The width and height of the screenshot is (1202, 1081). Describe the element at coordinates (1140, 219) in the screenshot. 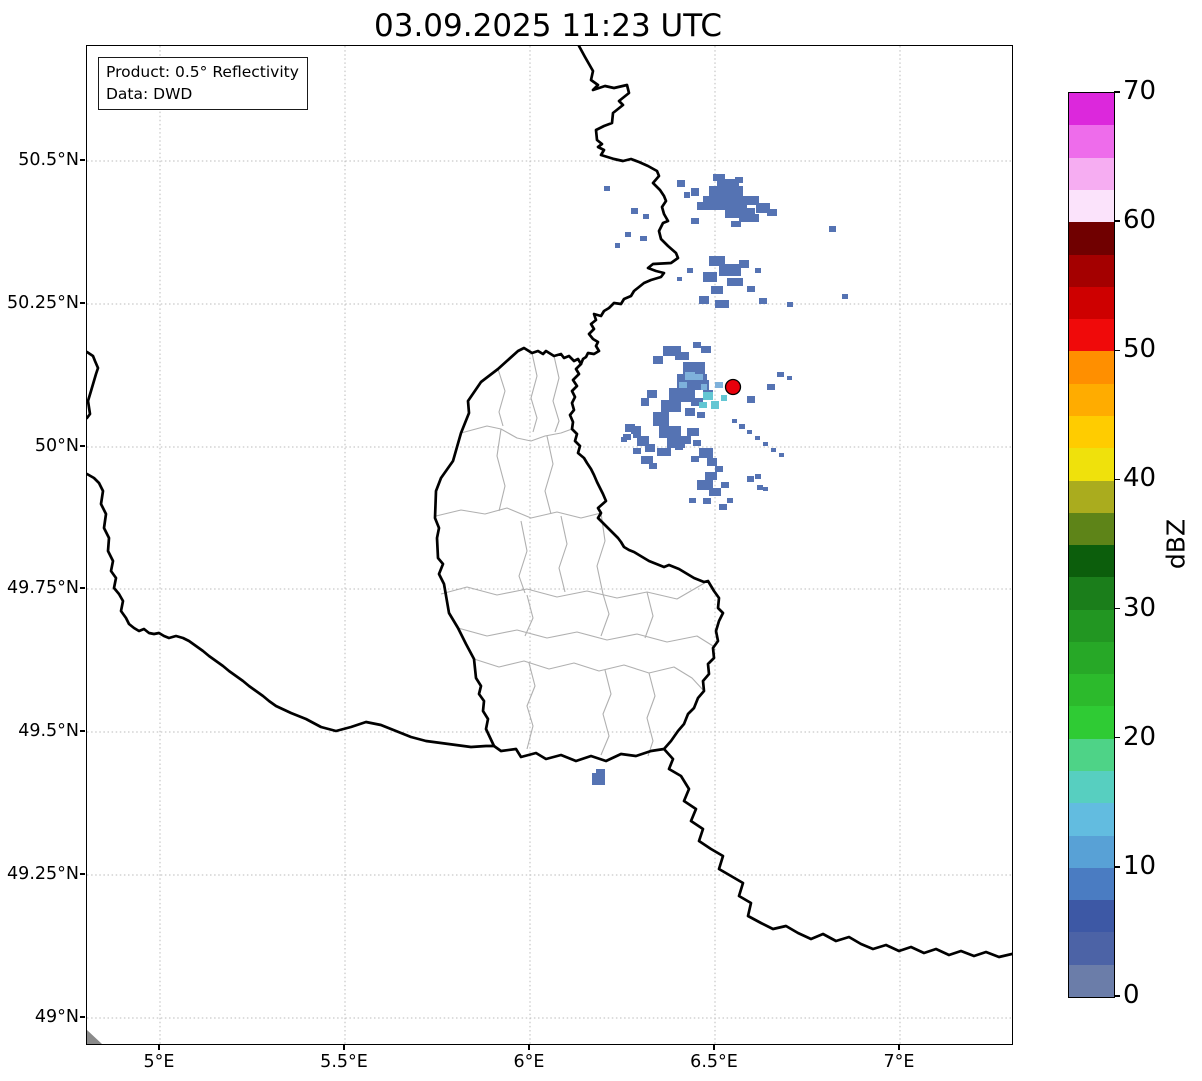

I see `colorbar-tick-label: 60` at that location.